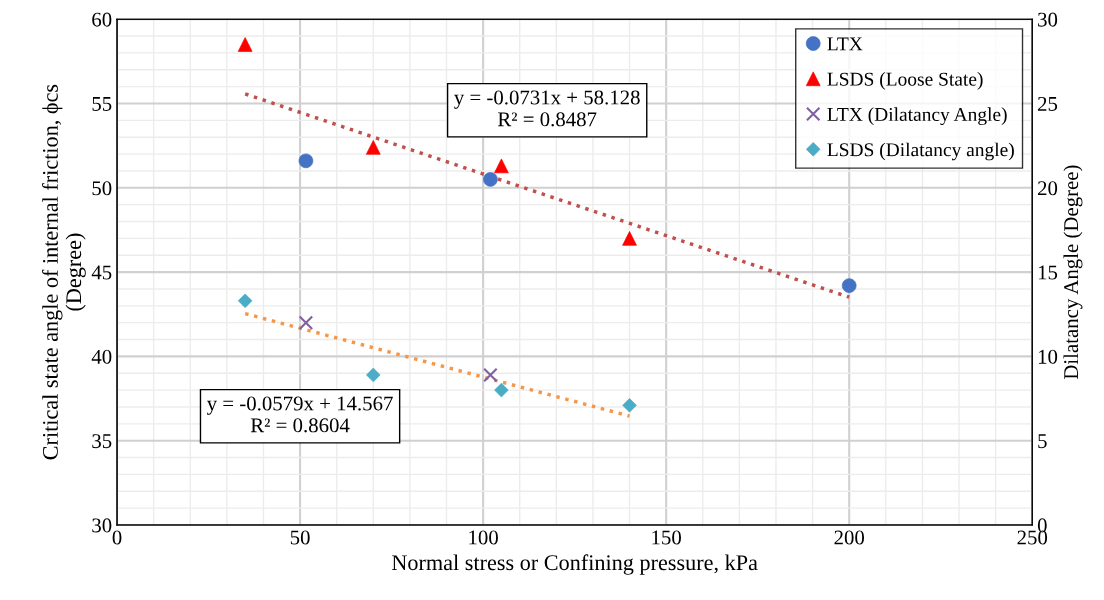 The image size is (1104, 600). I want to click on x-axis-title: Normal stress or Confining pressure, kPa, so click(574, 564).